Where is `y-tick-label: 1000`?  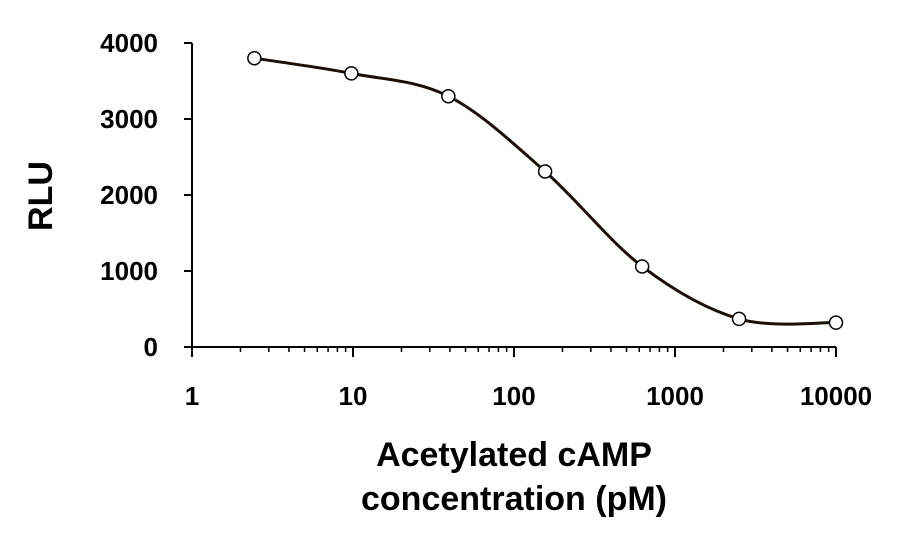
y-tick-label: 1000 is located at coordinates (129, 271).